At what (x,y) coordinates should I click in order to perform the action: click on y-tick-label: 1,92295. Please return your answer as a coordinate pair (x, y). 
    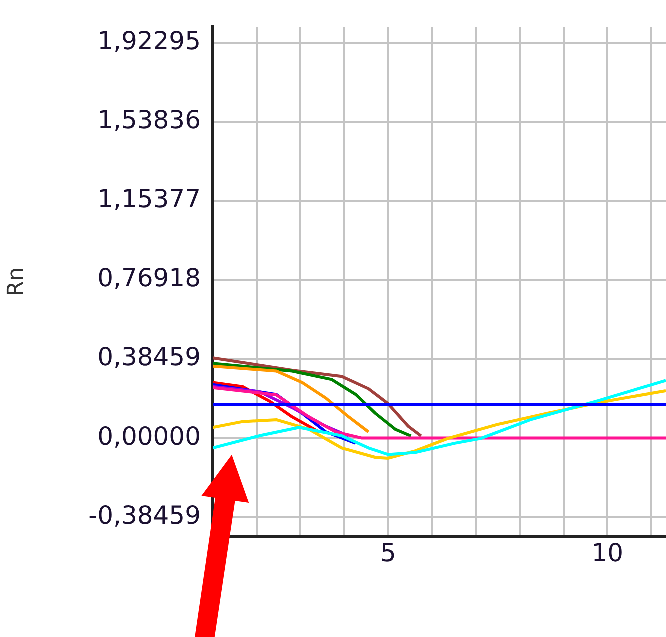
    Looking at the image, I should click on (149, 41).